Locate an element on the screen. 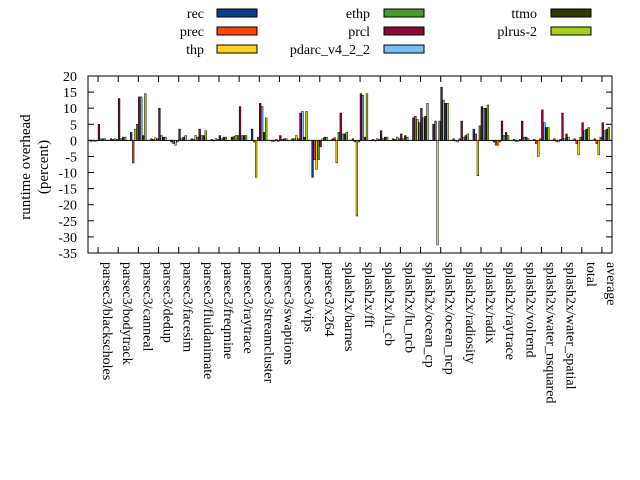 The height and width of the screenshot is (480, 640). y-tick-label: -25 is located at coordinates (67, 222).